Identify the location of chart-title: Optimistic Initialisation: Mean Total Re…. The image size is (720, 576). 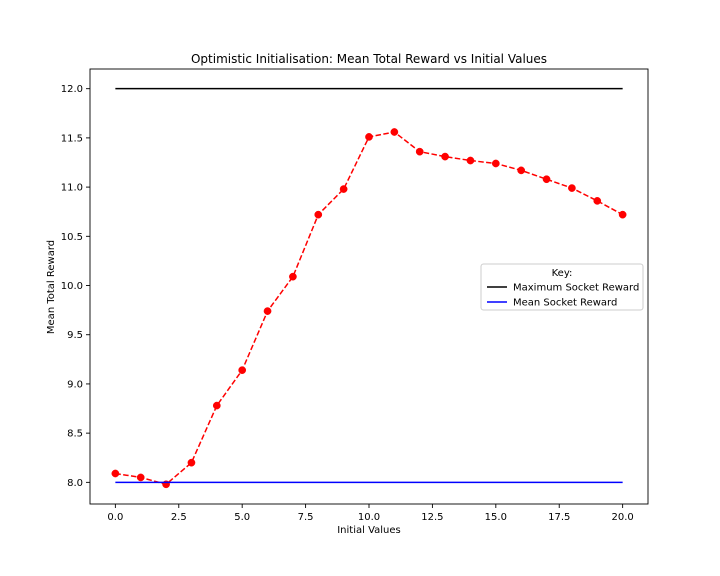
(369, 59).